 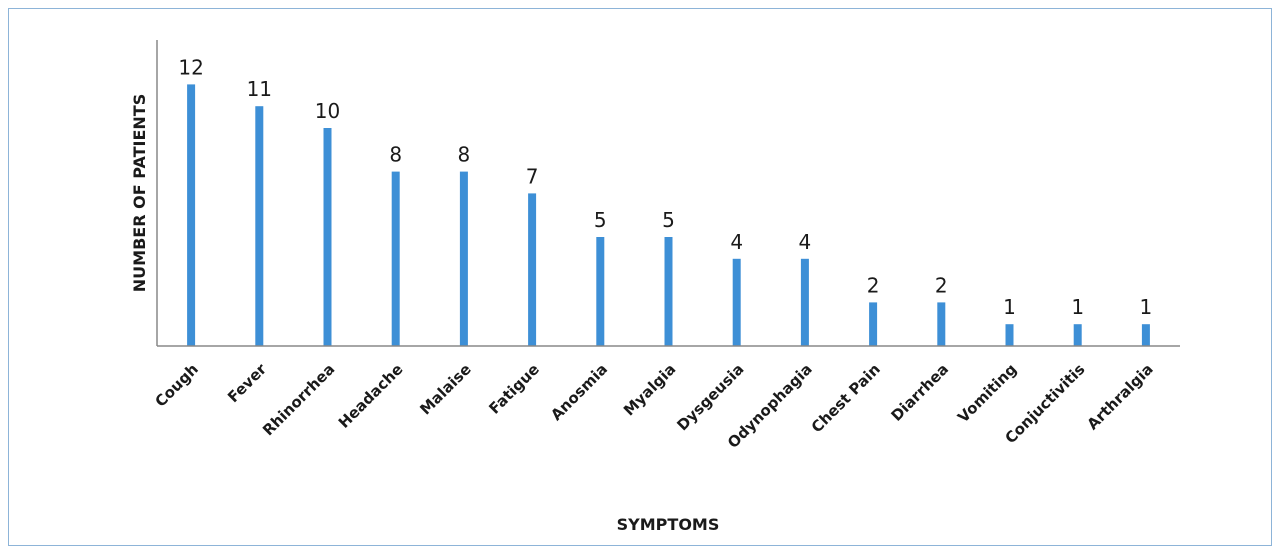 What do you see at coordinates (873, 324) in the screenshot?
I see `bar-chest-pain` at bounding box center [873, 324].